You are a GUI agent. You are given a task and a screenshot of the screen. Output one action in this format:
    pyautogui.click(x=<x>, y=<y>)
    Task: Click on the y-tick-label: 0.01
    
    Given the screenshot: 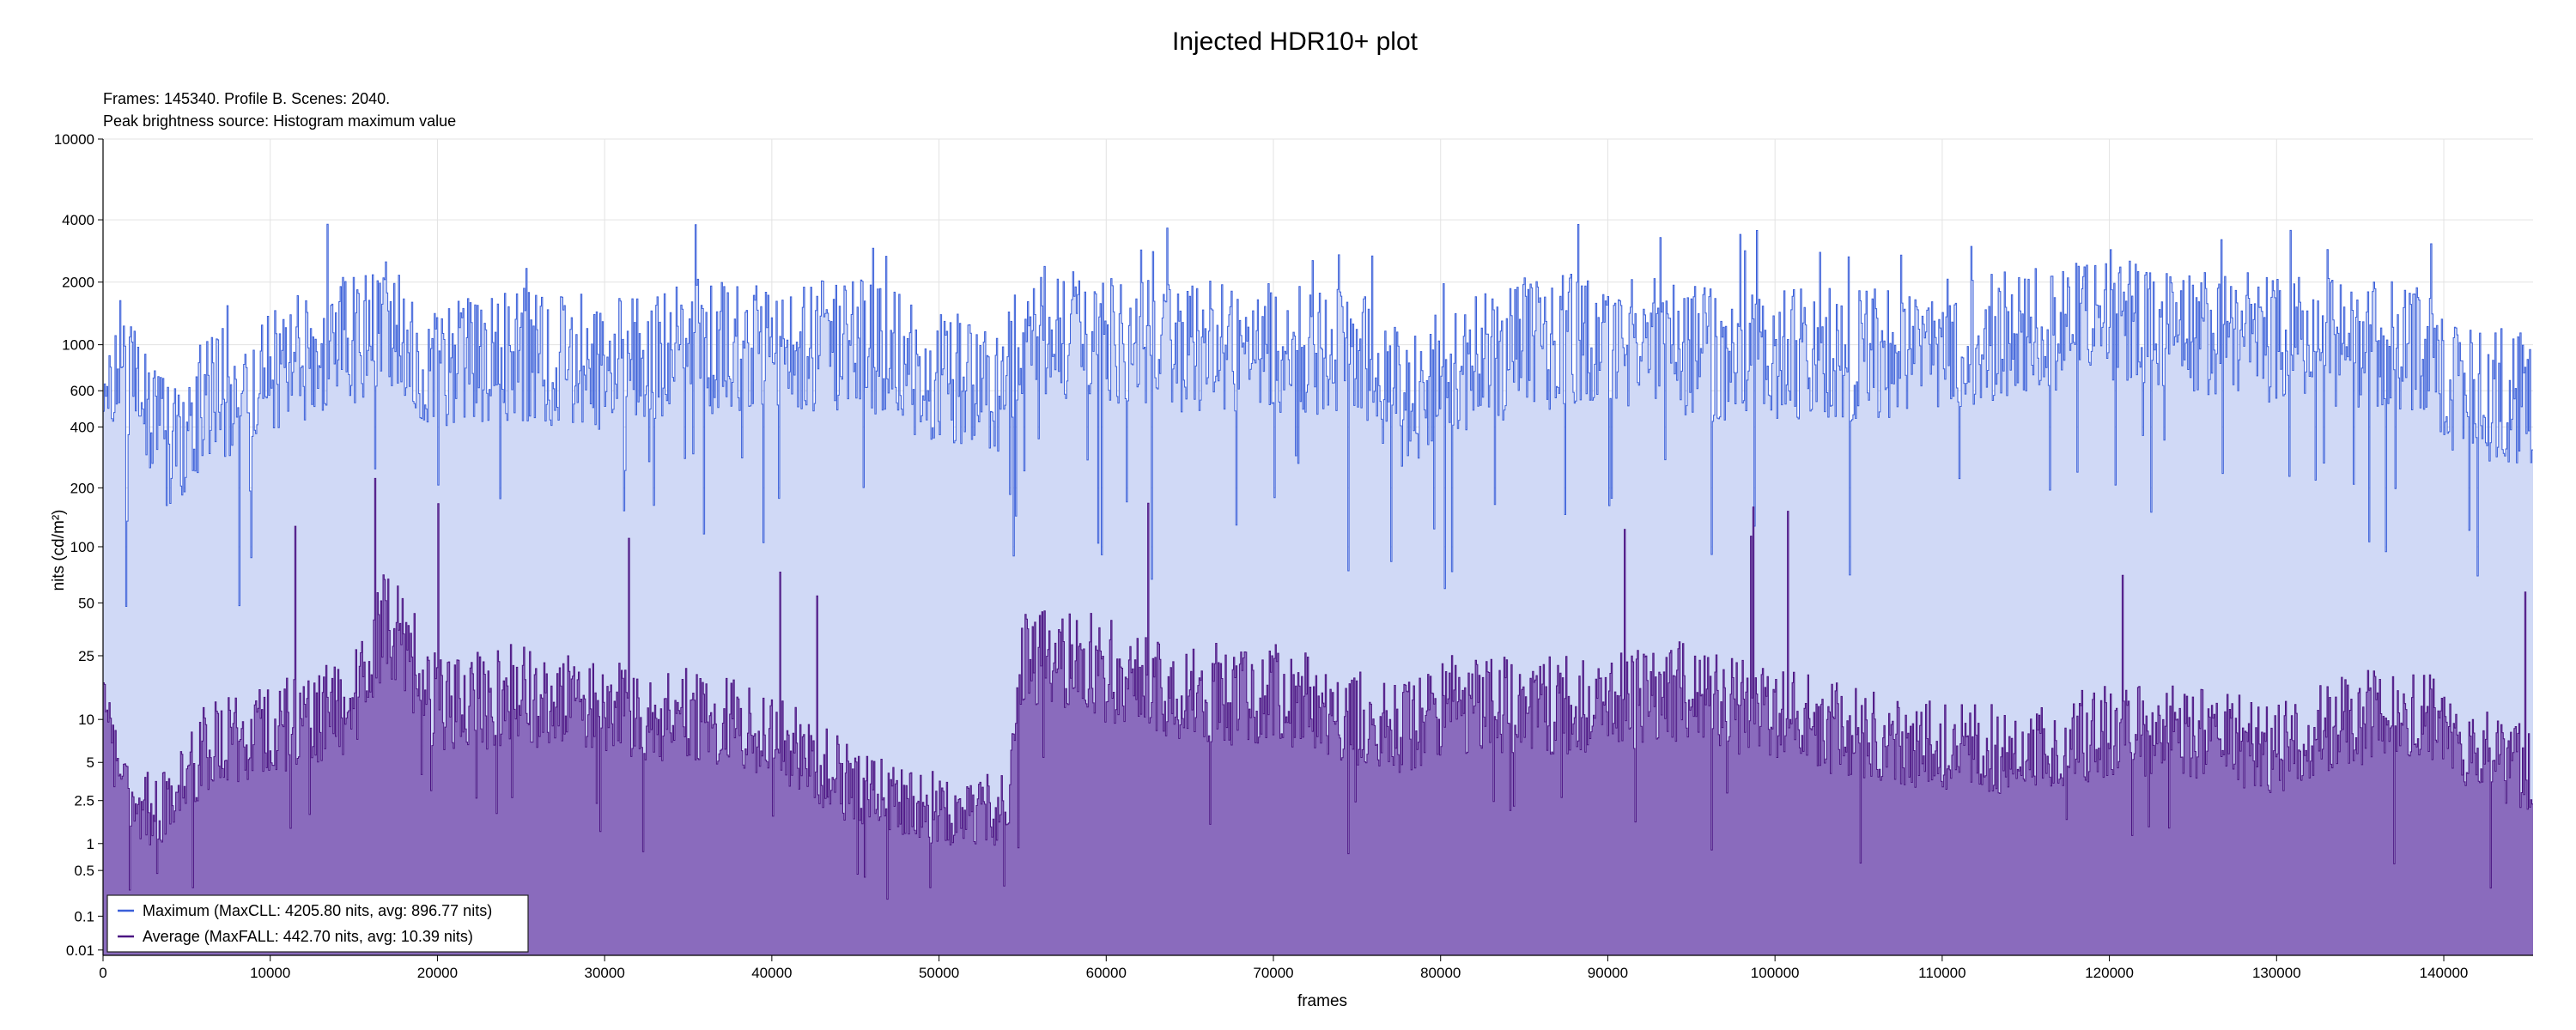 What is the action you would take?
    pyautogui.click(x=80, y=950)
    